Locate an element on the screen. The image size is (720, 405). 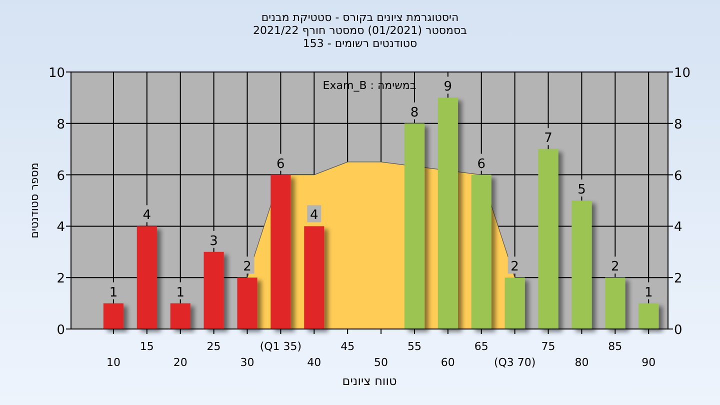
x-tick-label: 65 is located at coordinates (481, 346).